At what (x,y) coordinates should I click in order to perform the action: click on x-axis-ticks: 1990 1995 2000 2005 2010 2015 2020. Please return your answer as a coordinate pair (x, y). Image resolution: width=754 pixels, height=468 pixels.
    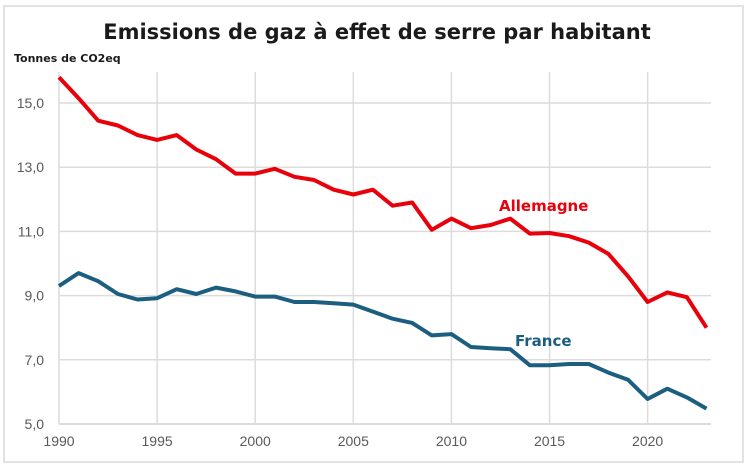
    Looking at the image, I should click on (353, 441).